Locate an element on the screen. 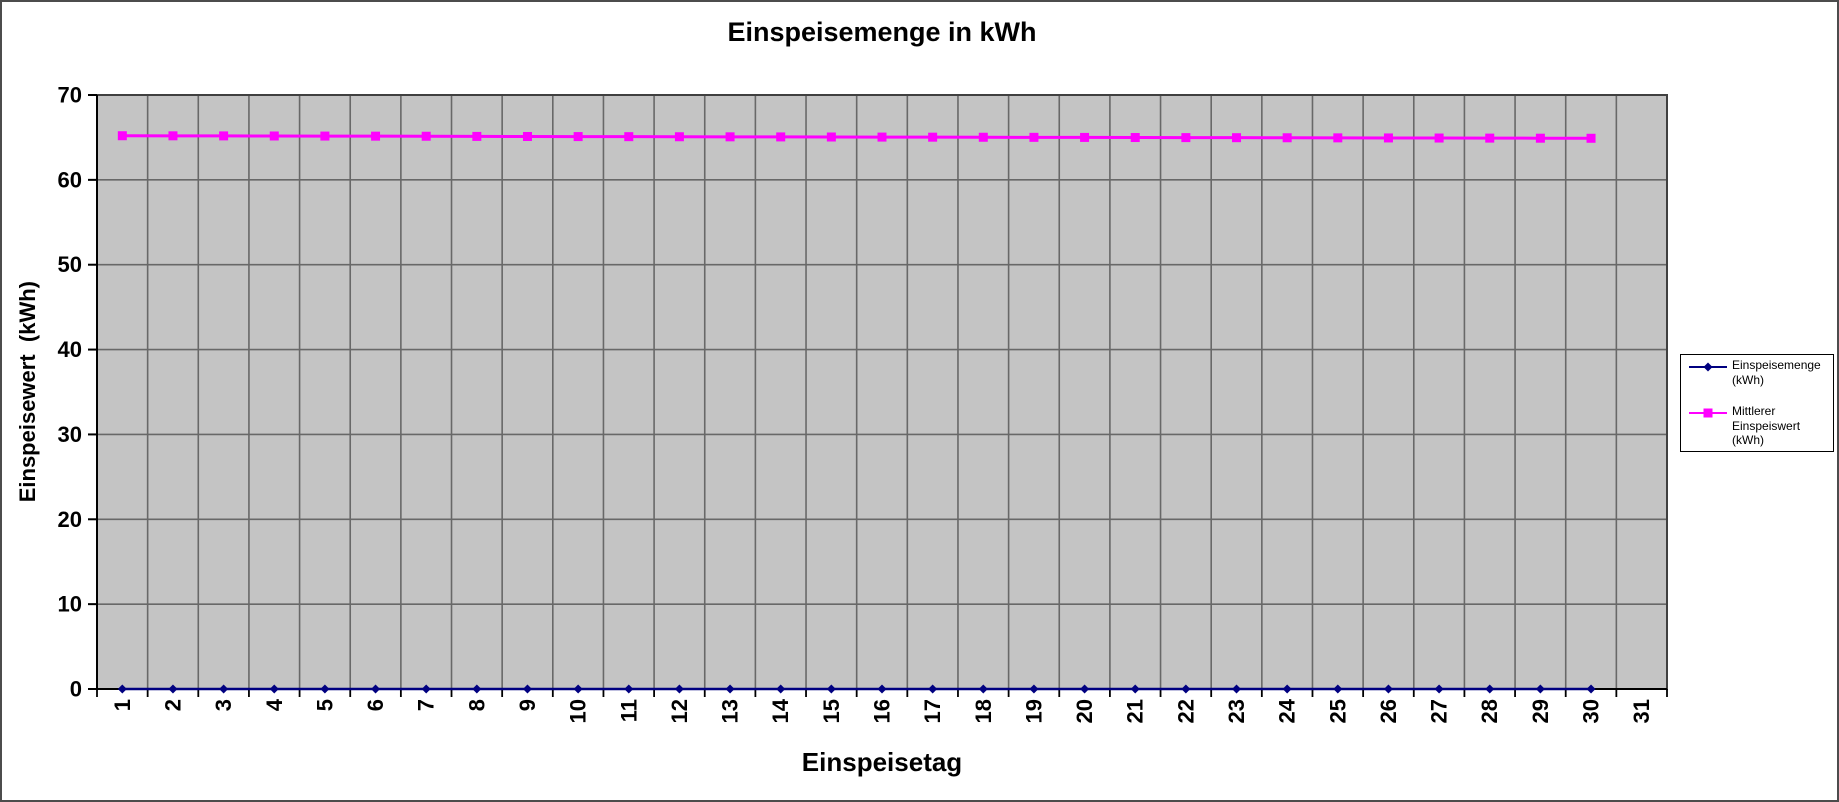  legend-item: Mittlerer Einspeiswert (kWh) is located at coordinates (1759, 426).